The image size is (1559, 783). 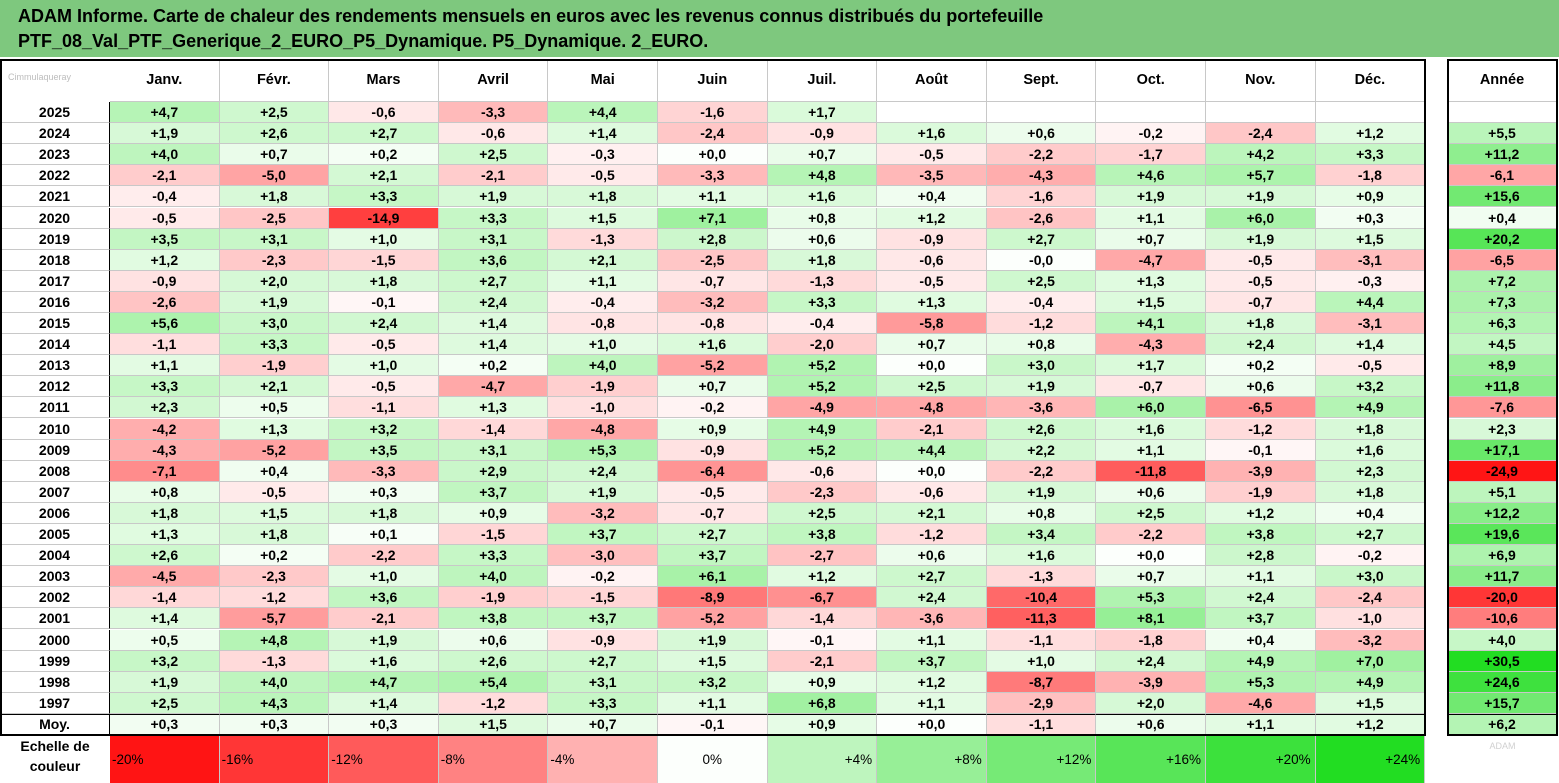 I want to click on heatmap-cell: -0,4, so click(x=822, y=324).